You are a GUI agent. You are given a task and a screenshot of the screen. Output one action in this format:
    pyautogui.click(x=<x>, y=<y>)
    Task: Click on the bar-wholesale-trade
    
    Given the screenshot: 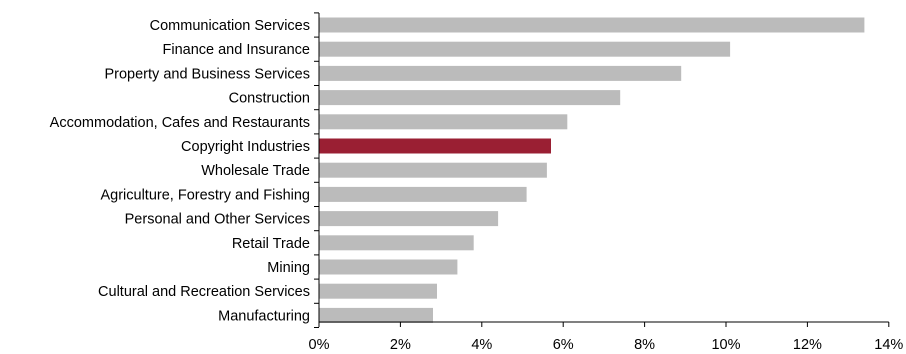 What is the action you would take?
    pyautogui.click(x=433, y=170)
    